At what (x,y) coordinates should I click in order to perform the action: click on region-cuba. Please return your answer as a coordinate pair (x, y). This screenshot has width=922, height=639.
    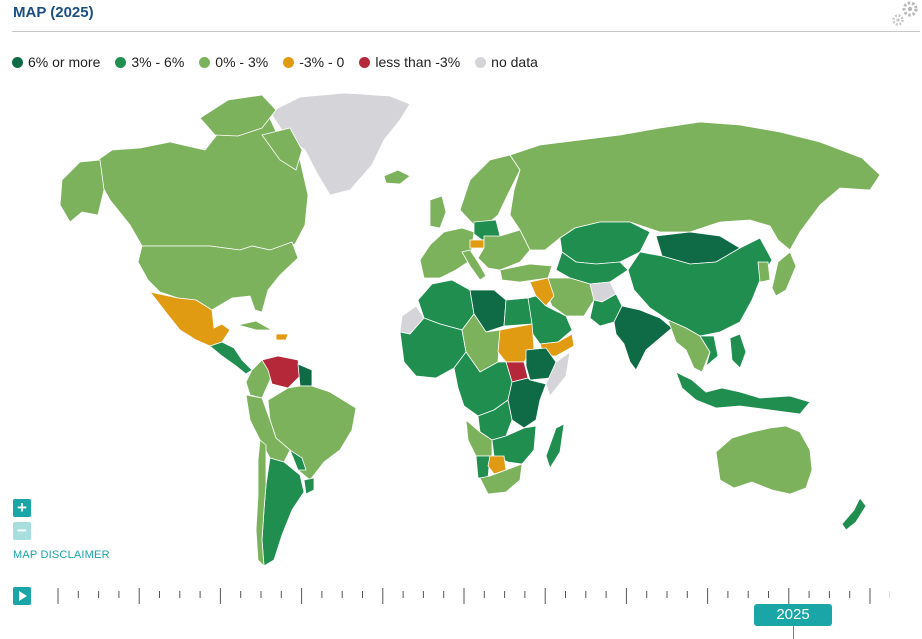
    Looking at the image, I should click on (255, 325).